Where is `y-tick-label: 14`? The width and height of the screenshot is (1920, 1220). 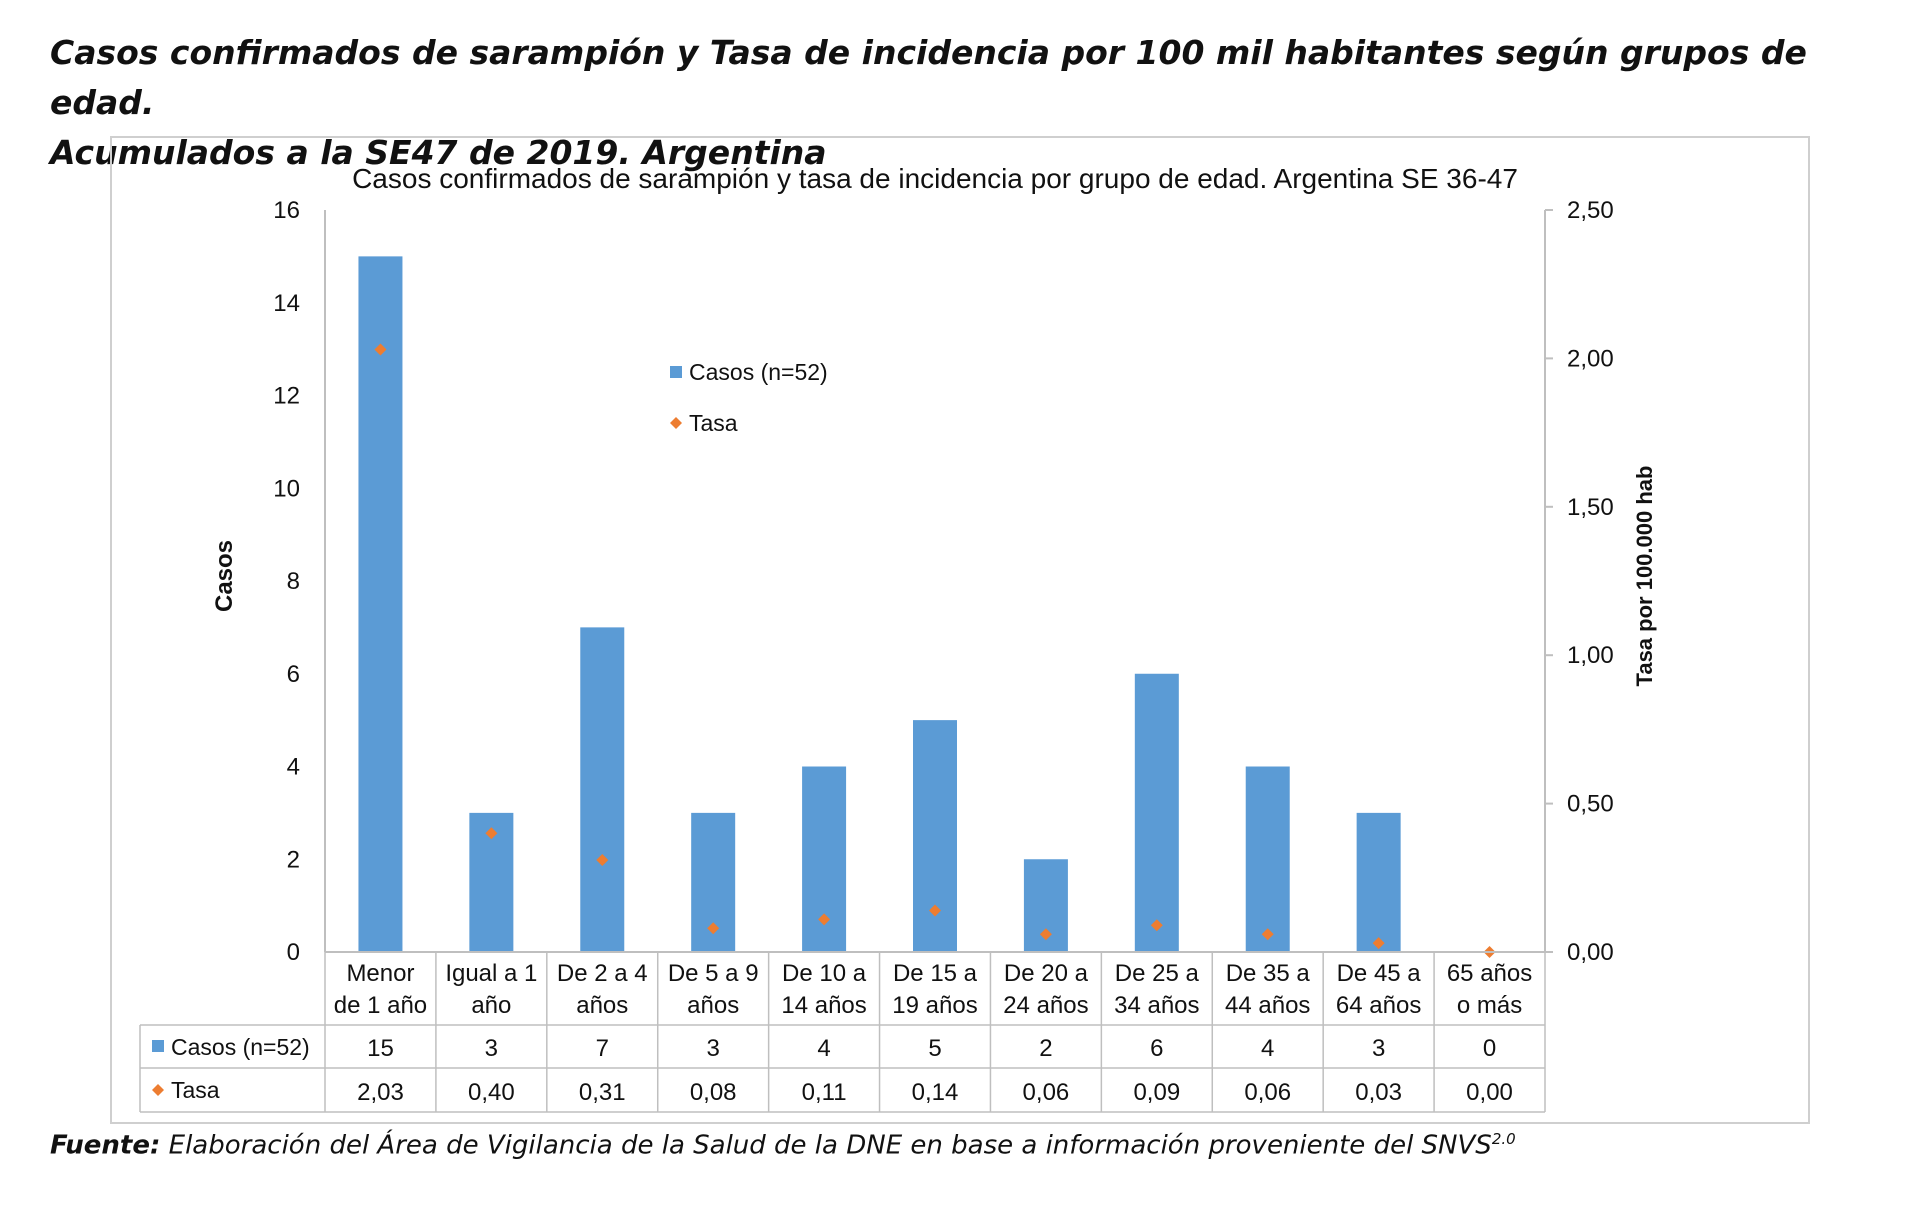 y-tick-label: 14 is located at coordinates (286, 303).